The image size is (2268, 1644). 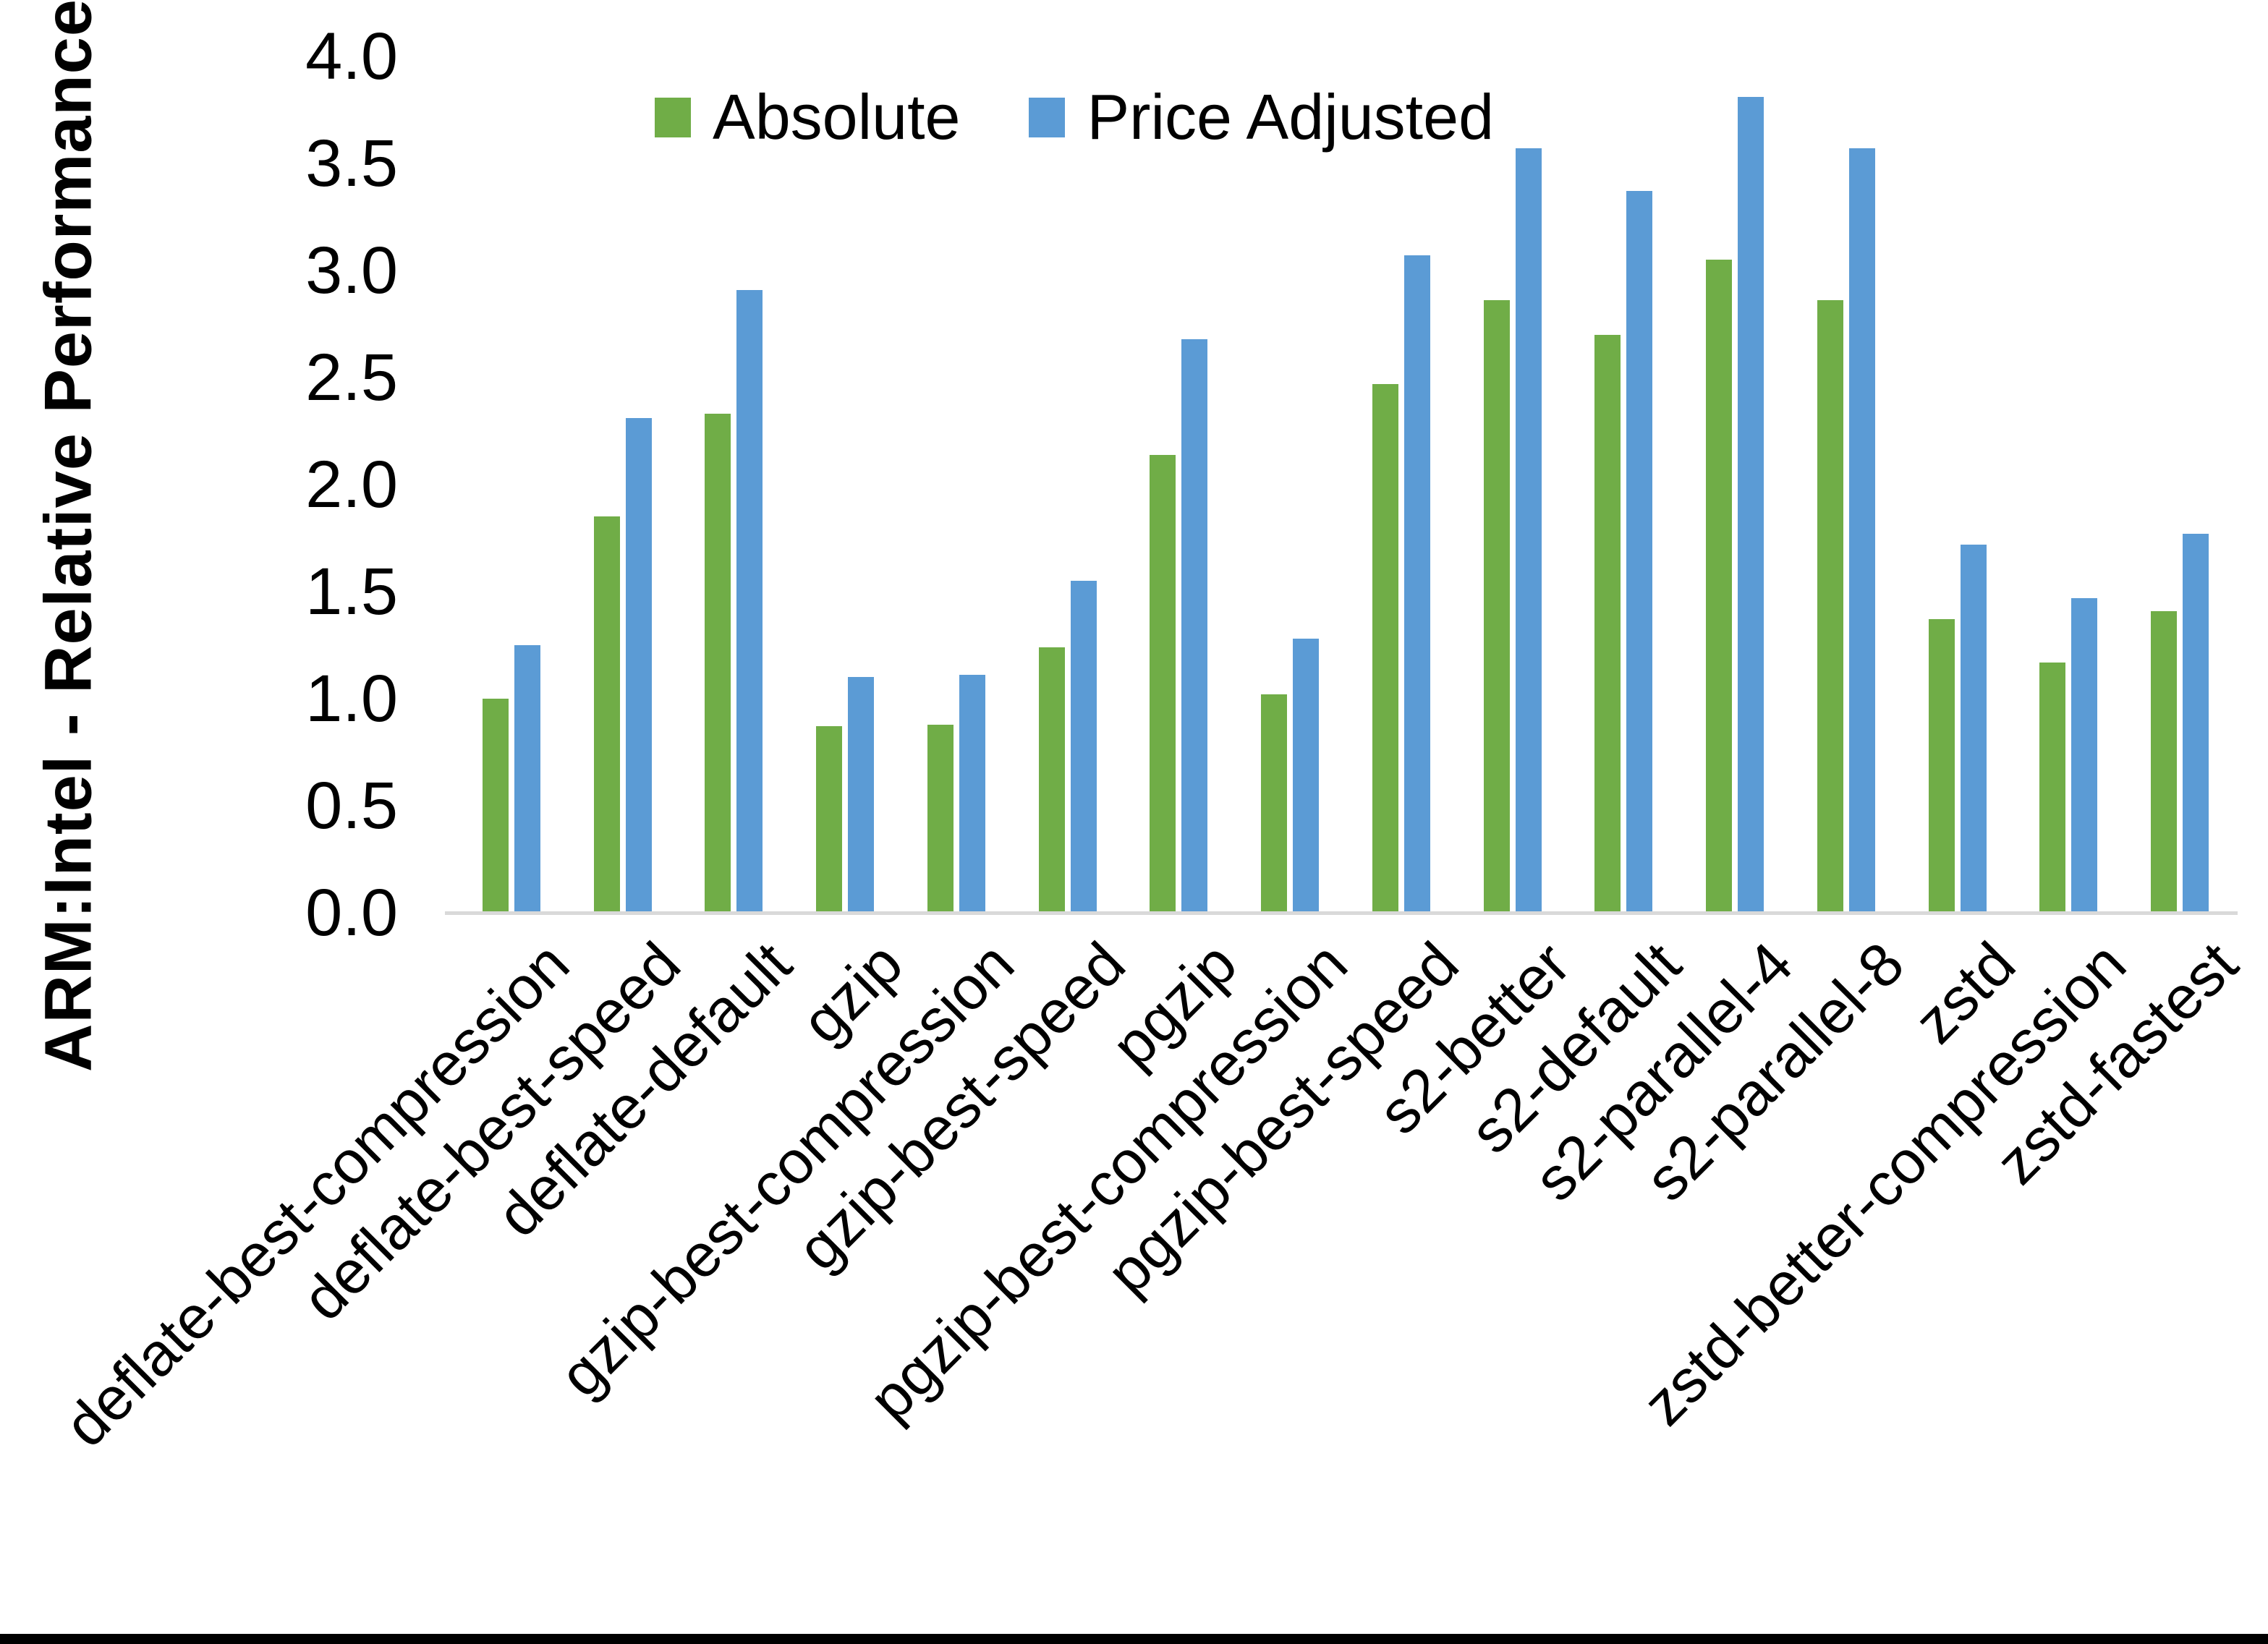 I want to click on x-tick-label-text: deflate-best-compression, so click(x=316, y=1194).